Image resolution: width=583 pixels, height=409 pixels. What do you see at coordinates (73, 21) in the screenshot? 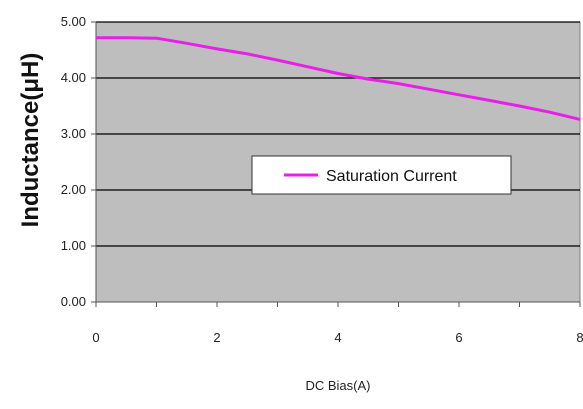
I see `y-tick-label: 5.00` at bounding box center [73, 21].